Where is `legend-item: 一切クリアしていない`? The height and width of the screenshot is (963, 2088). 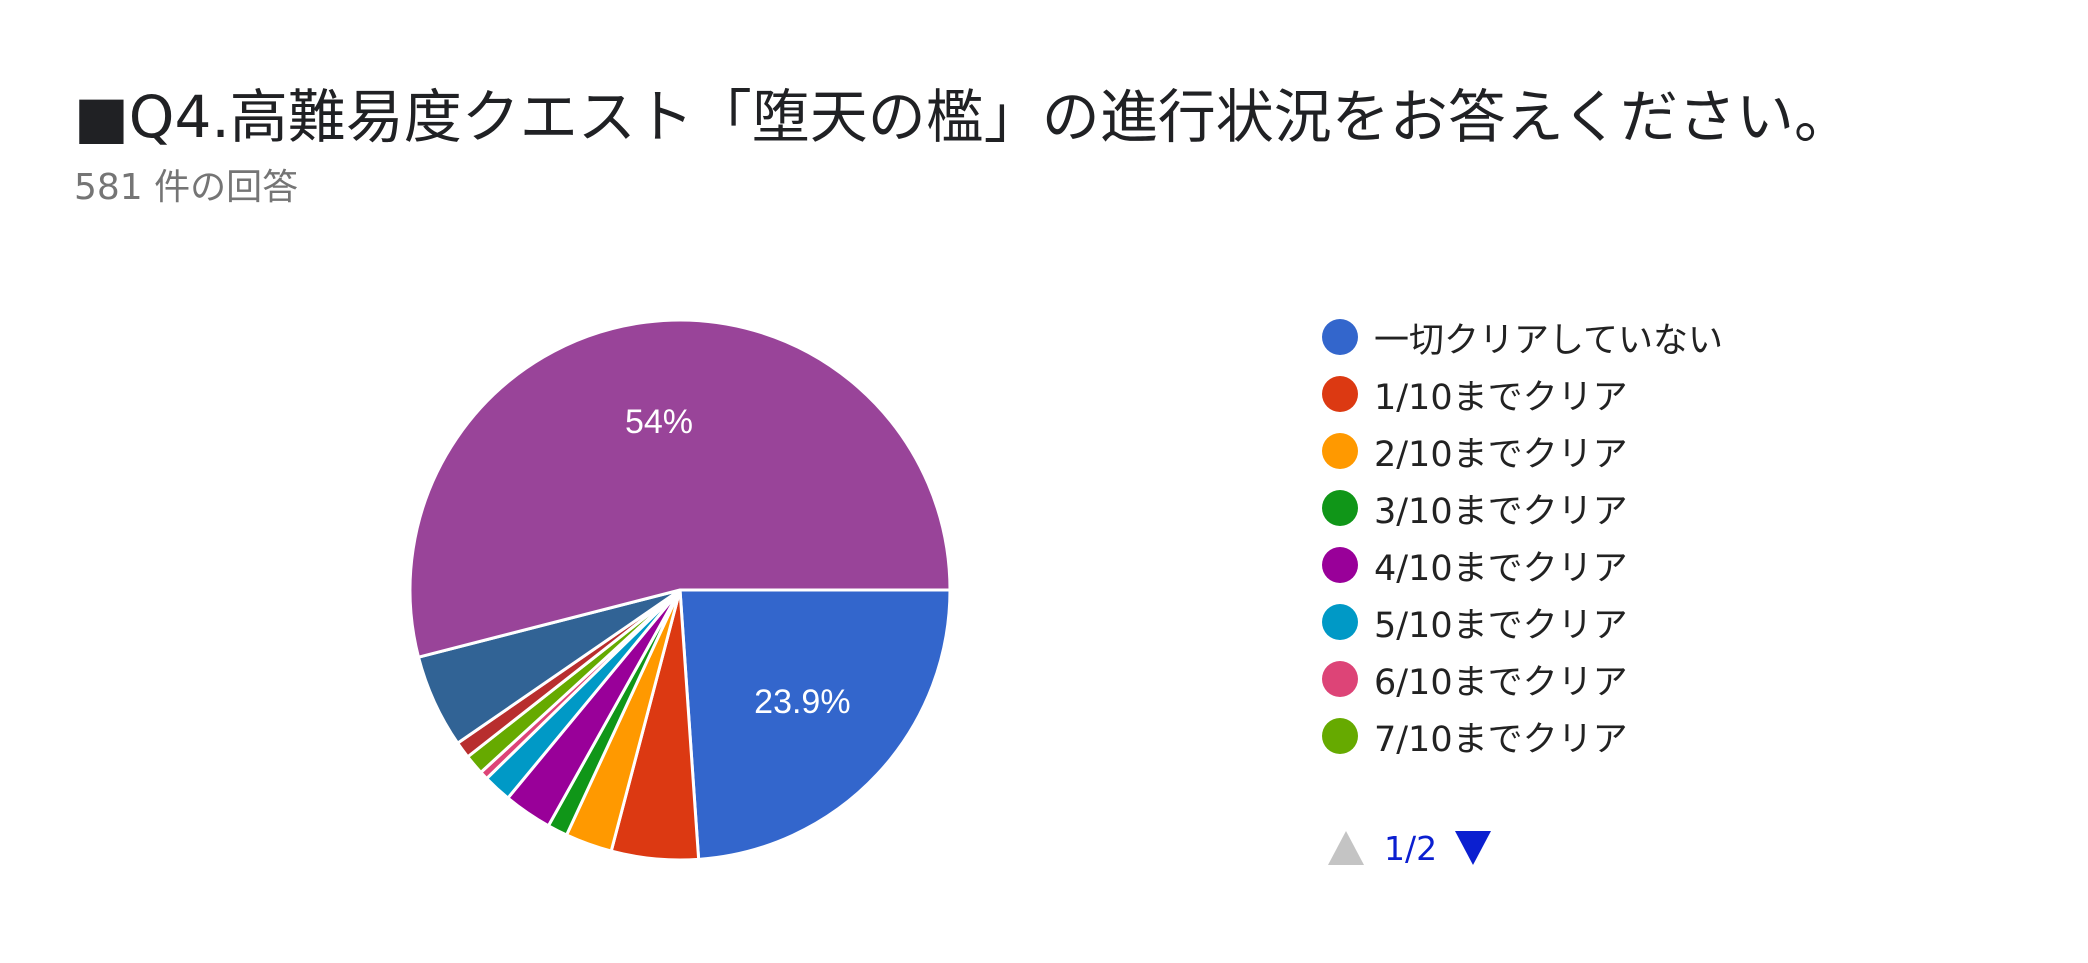
legend-item: 一切クリアしていない is located at coordinates (1522, 338).